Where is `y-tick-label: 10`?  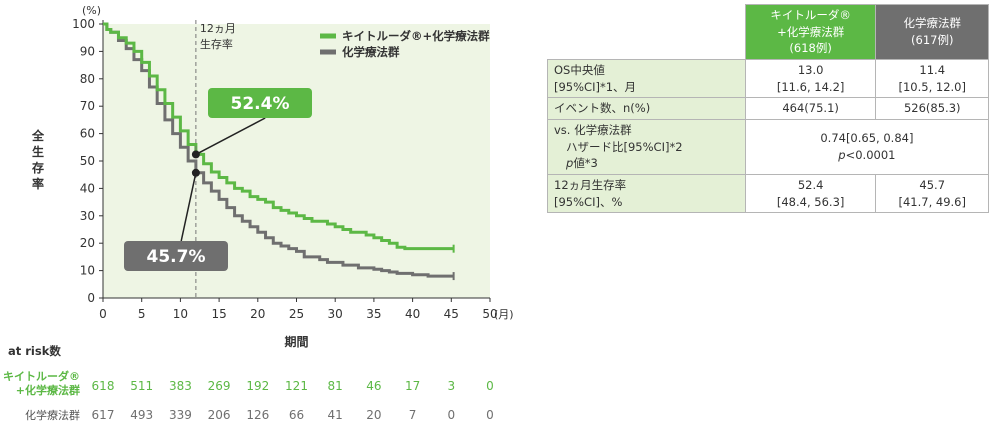 y-tick-label: 10 is located at coordinates (87, 271).